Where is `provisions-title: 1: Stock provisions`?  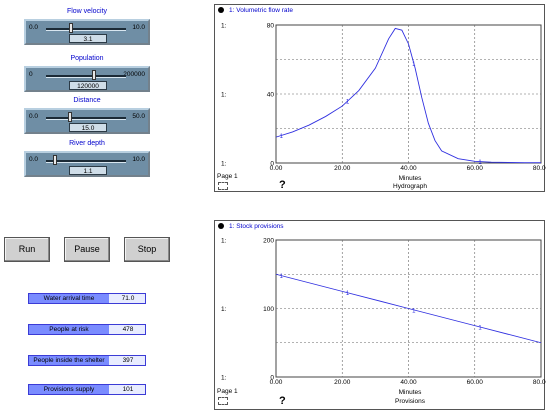
provisions-title: 1: Stock provisions is located at coordinates (256, 226).